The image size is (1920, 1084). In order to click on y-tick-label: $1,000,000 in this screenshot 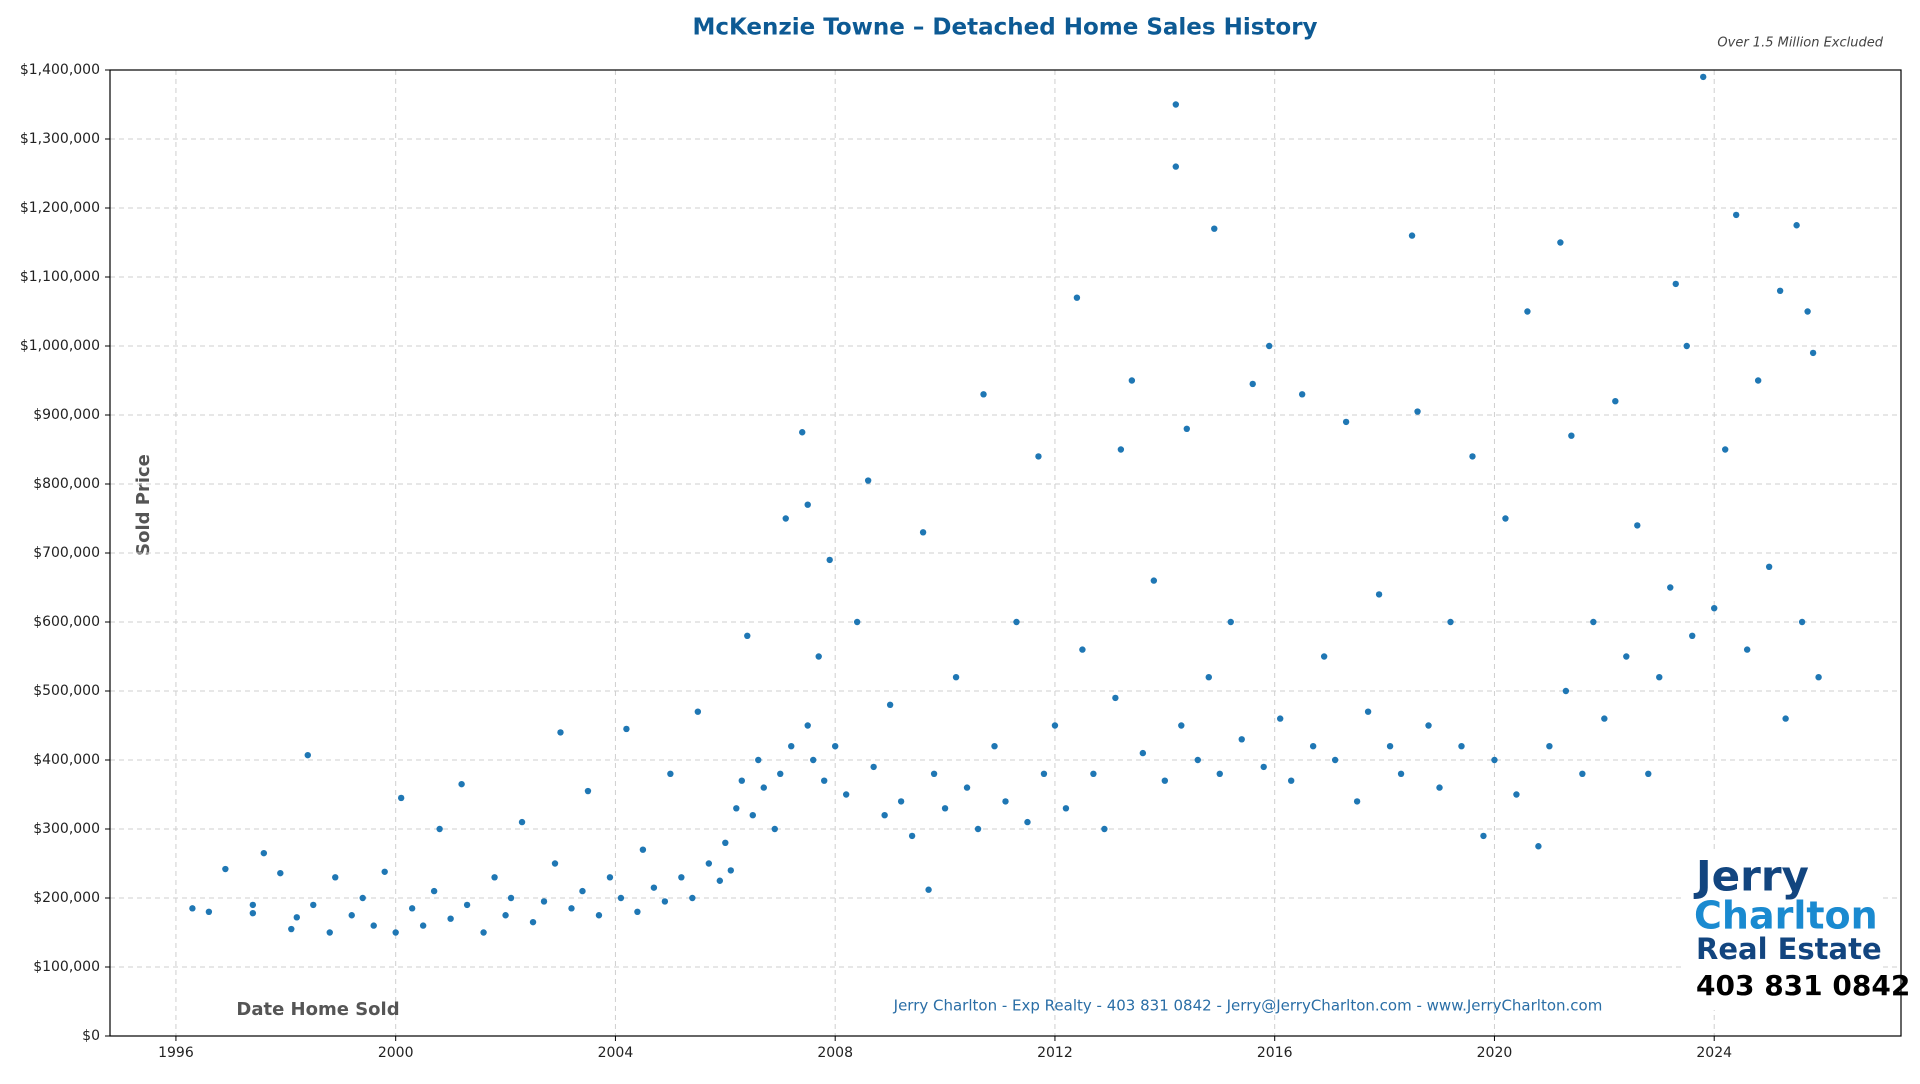, I will do `click(60, 346)`.